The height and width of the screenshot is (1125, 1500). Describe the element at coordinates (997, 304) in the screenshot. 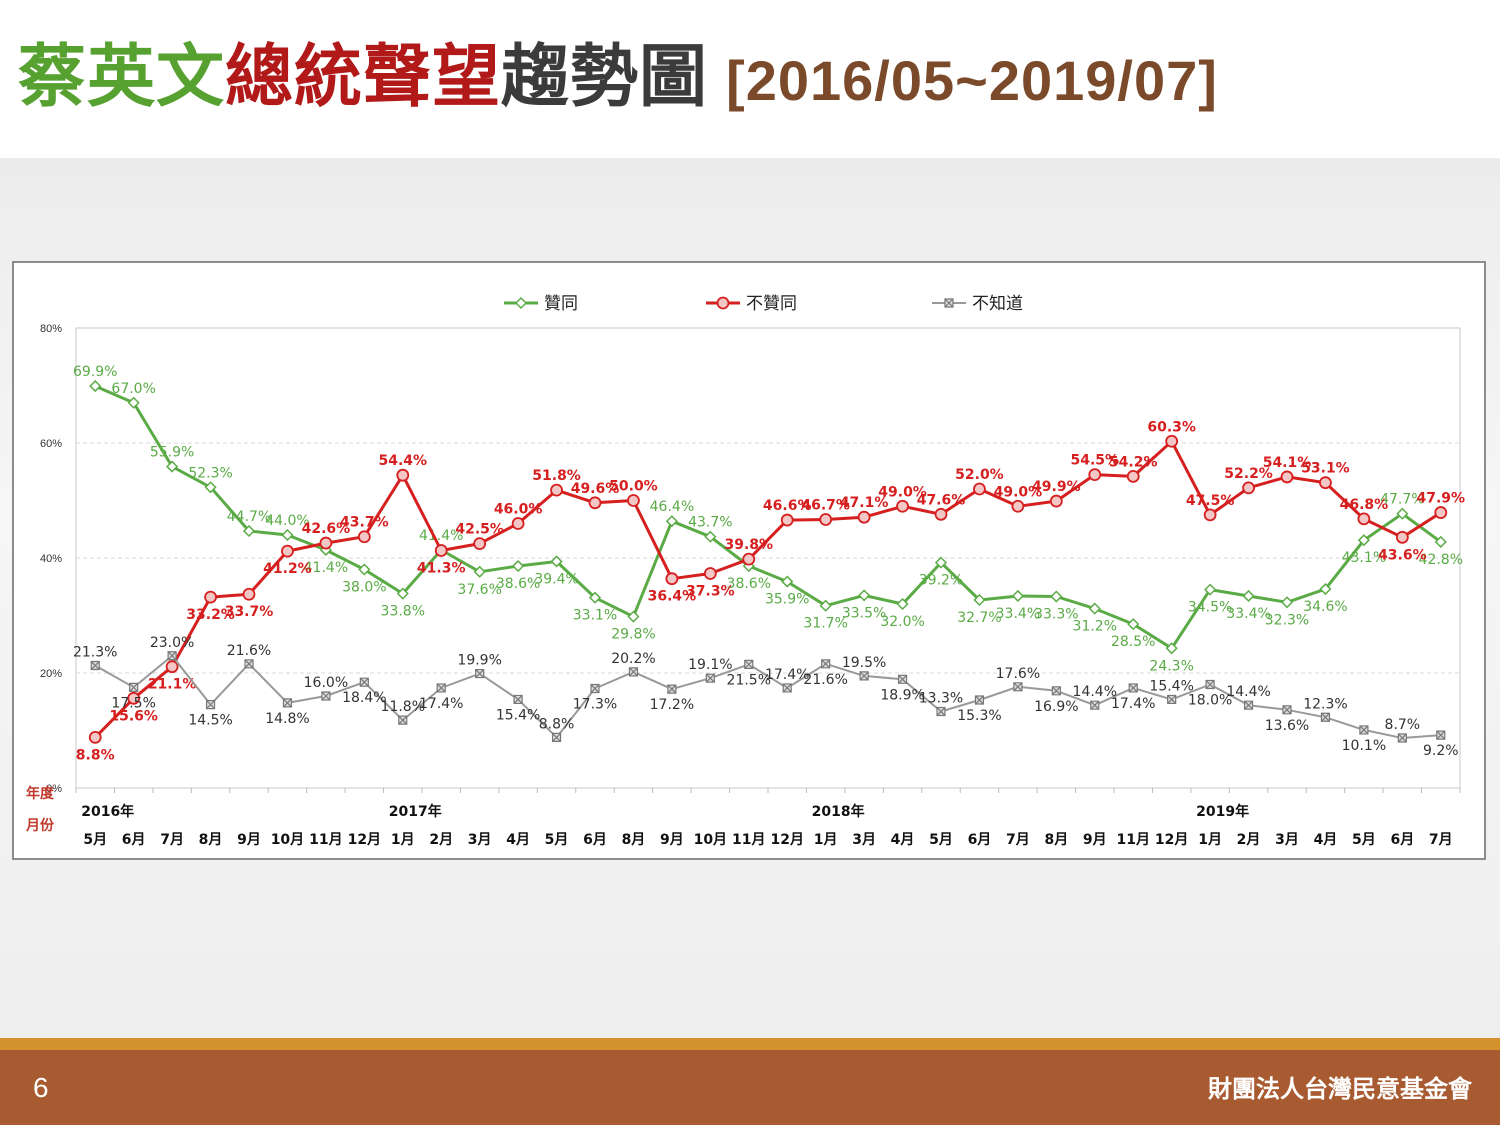

I see `legend-label-3: 不知道` at that location.